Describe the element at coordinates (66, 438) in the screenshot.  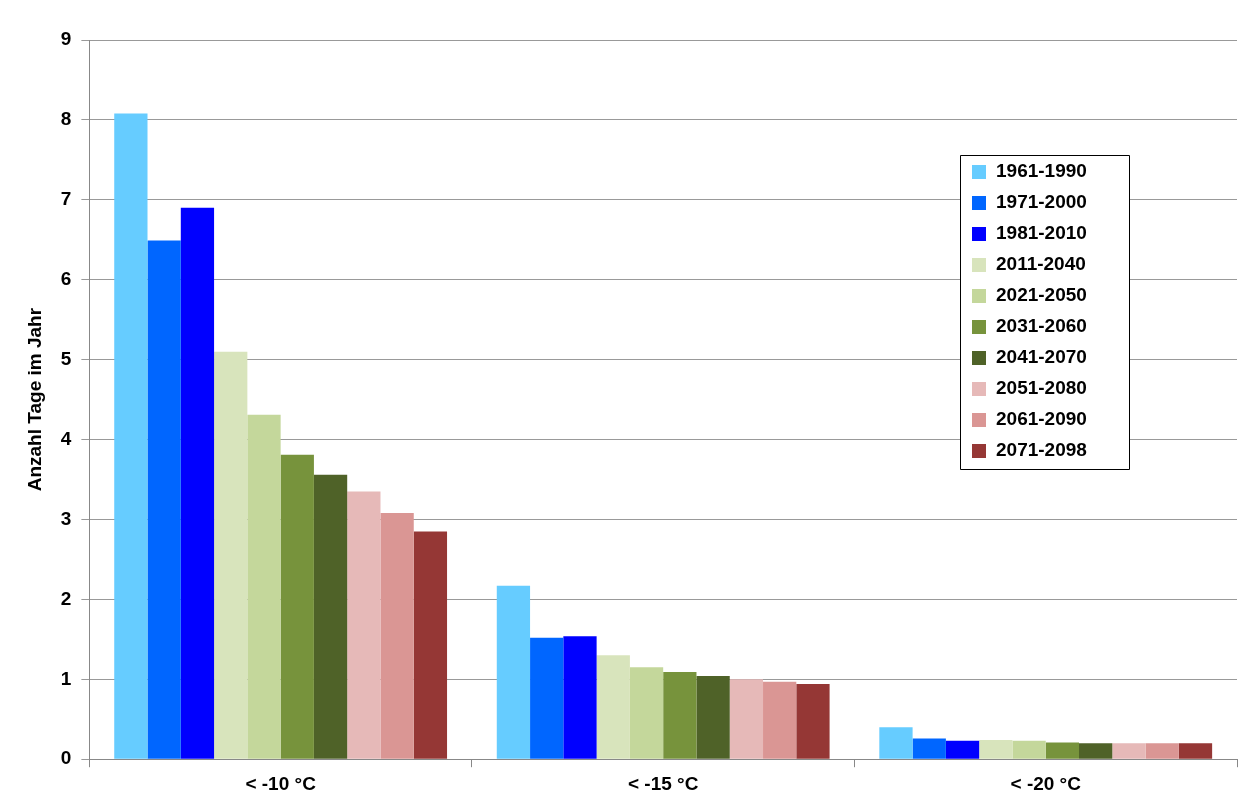
I see `y-tick-label: 4` at that location.